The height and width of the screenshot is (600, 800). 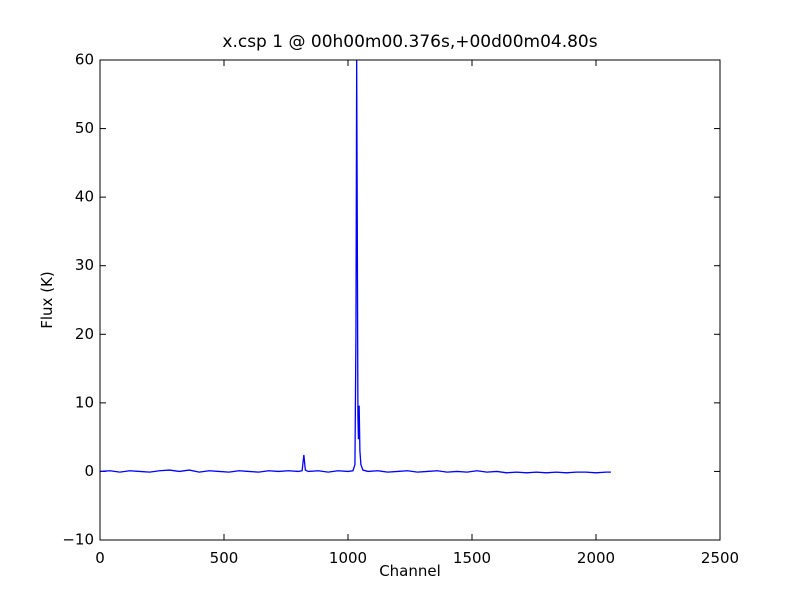 I want to click on x-tick-label: 2500, so click(x=720, y=558).